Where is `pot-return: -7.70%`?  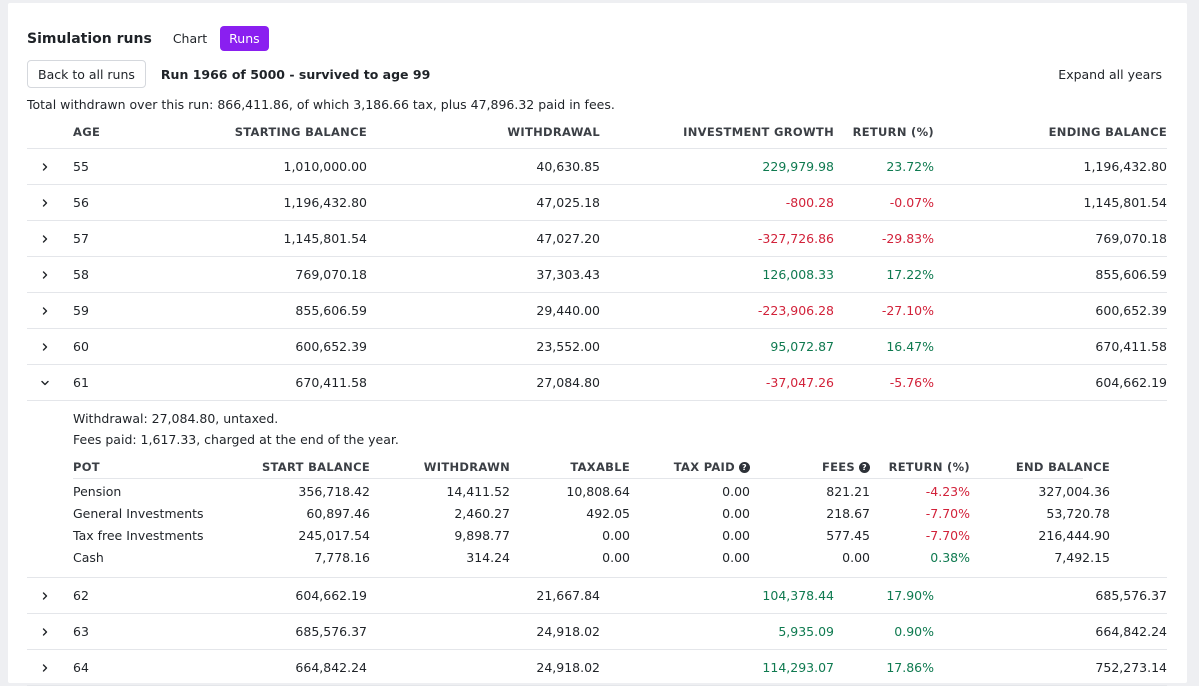 pot-return: -7.70% is located at coordinates (947, 513).